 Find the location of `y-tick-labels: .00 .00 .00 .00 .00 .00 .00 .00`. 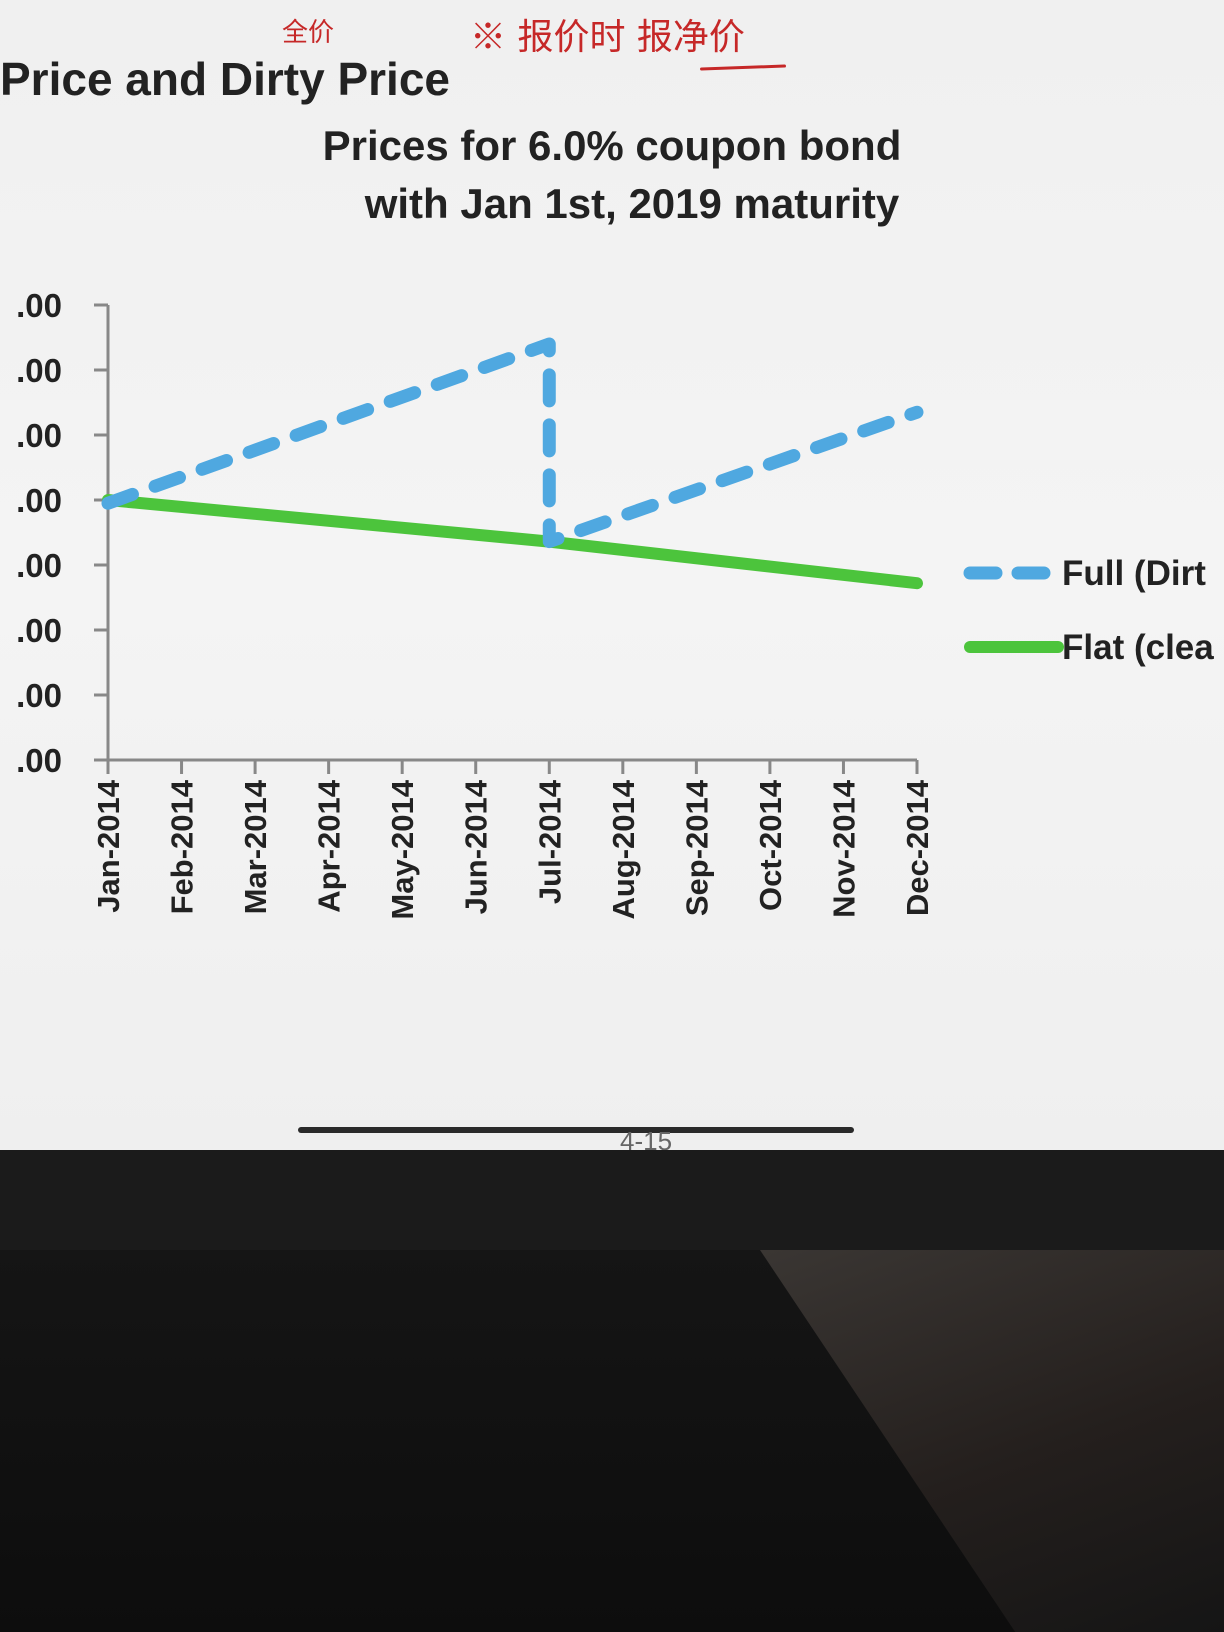

y-tick-labels: .00 .00 .00 .00 .00 .00 .00 .00 is located at coordinates (39, 533).